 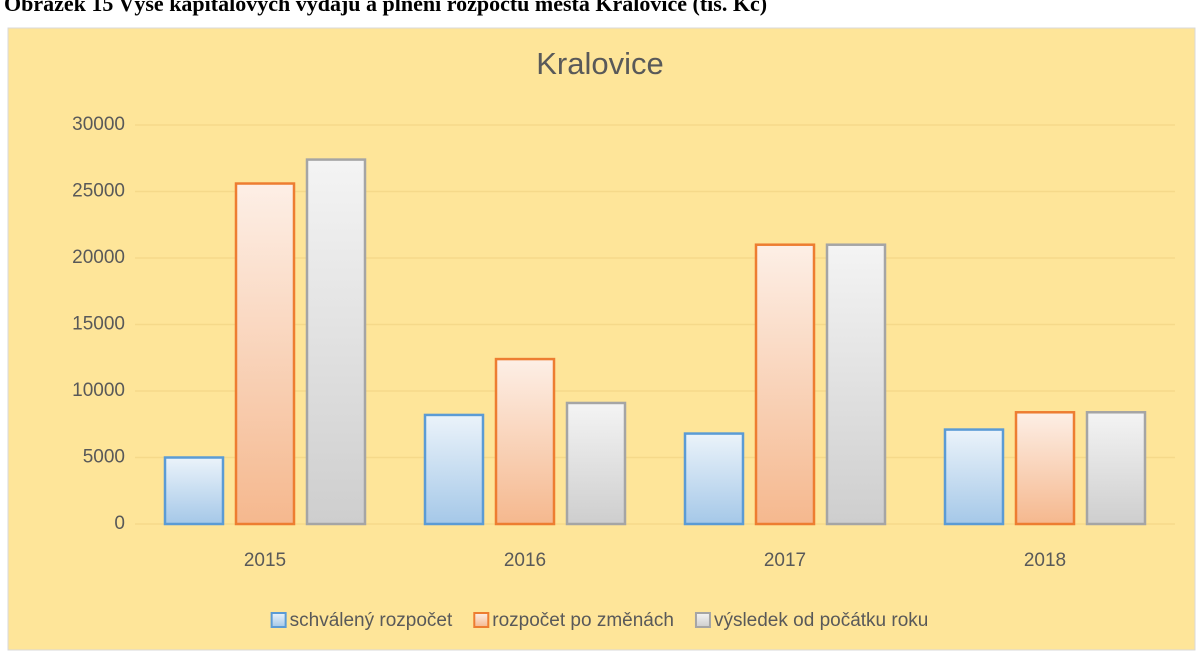 What do you see at coordinates (98, 390) in the screenshot?
I see `y-tick-label: 10000` at bounding box center [98, 390].